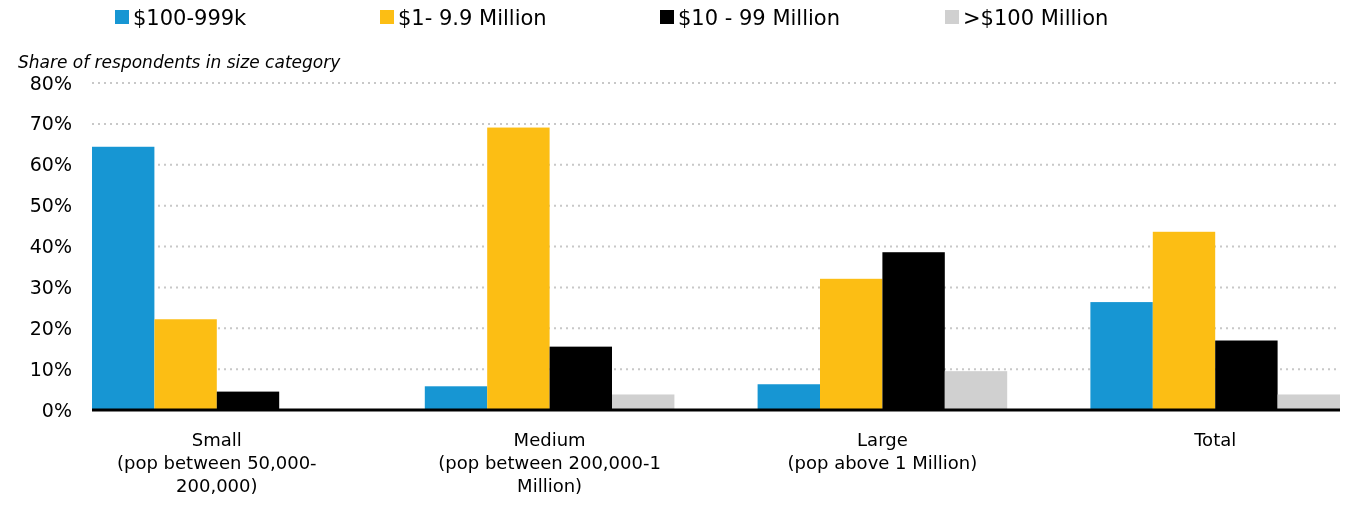  What do you see at coordinates (50, 327) in the screenshot?
I see `y-tick-label: 20%` at bounding box center [50, 327].